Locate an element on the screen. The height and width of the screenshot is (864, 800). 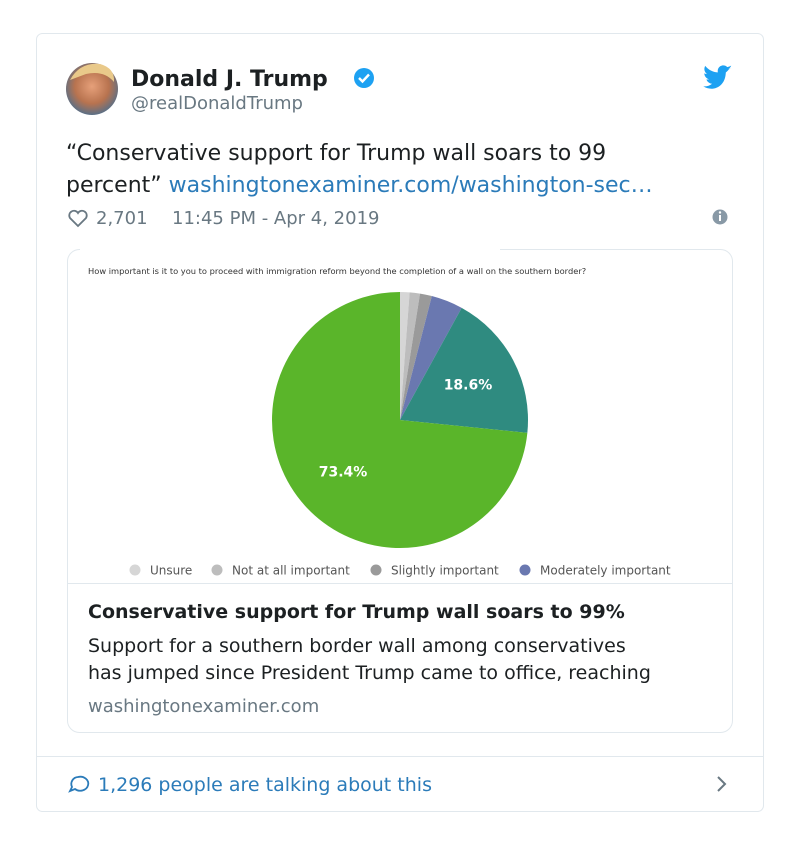
author-handle: @realDonaldTrump is located at coordinates (217, 103).